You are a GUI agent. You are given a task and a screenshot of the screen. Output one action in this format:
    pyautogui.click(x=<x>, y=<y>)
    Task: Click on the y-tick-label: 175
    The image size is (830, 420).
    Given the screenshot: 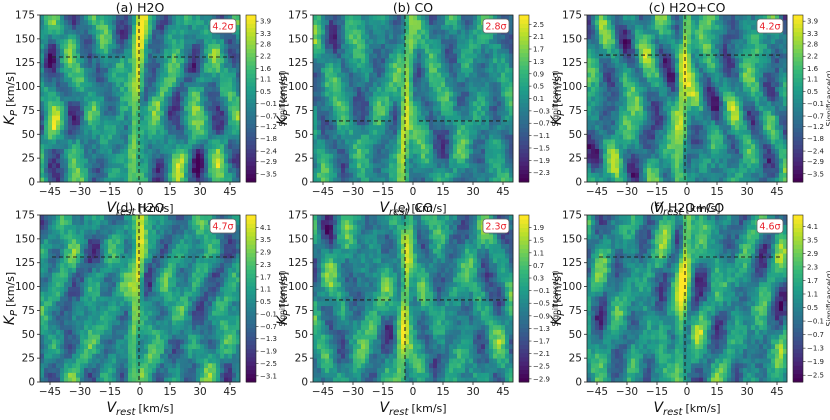 What is the action you would take?
    pyautogui.click(x=298, y=16)
    